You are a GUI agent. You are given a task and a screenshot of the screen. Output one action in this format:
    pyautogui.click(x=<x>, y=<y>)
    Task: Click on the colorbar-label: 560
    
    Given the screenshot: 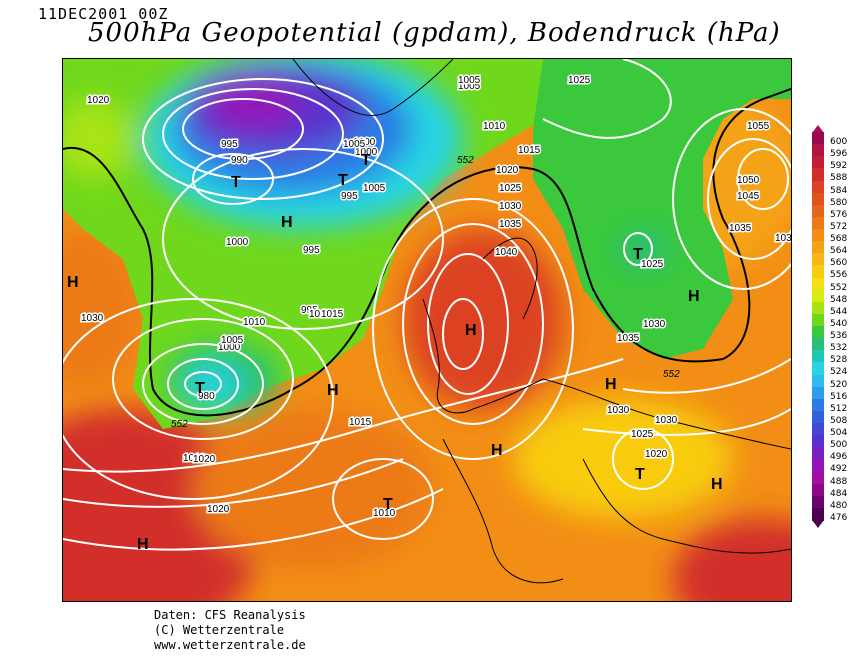 What is the action you would take?
    pyautogui.click(x=839, y=263)
    